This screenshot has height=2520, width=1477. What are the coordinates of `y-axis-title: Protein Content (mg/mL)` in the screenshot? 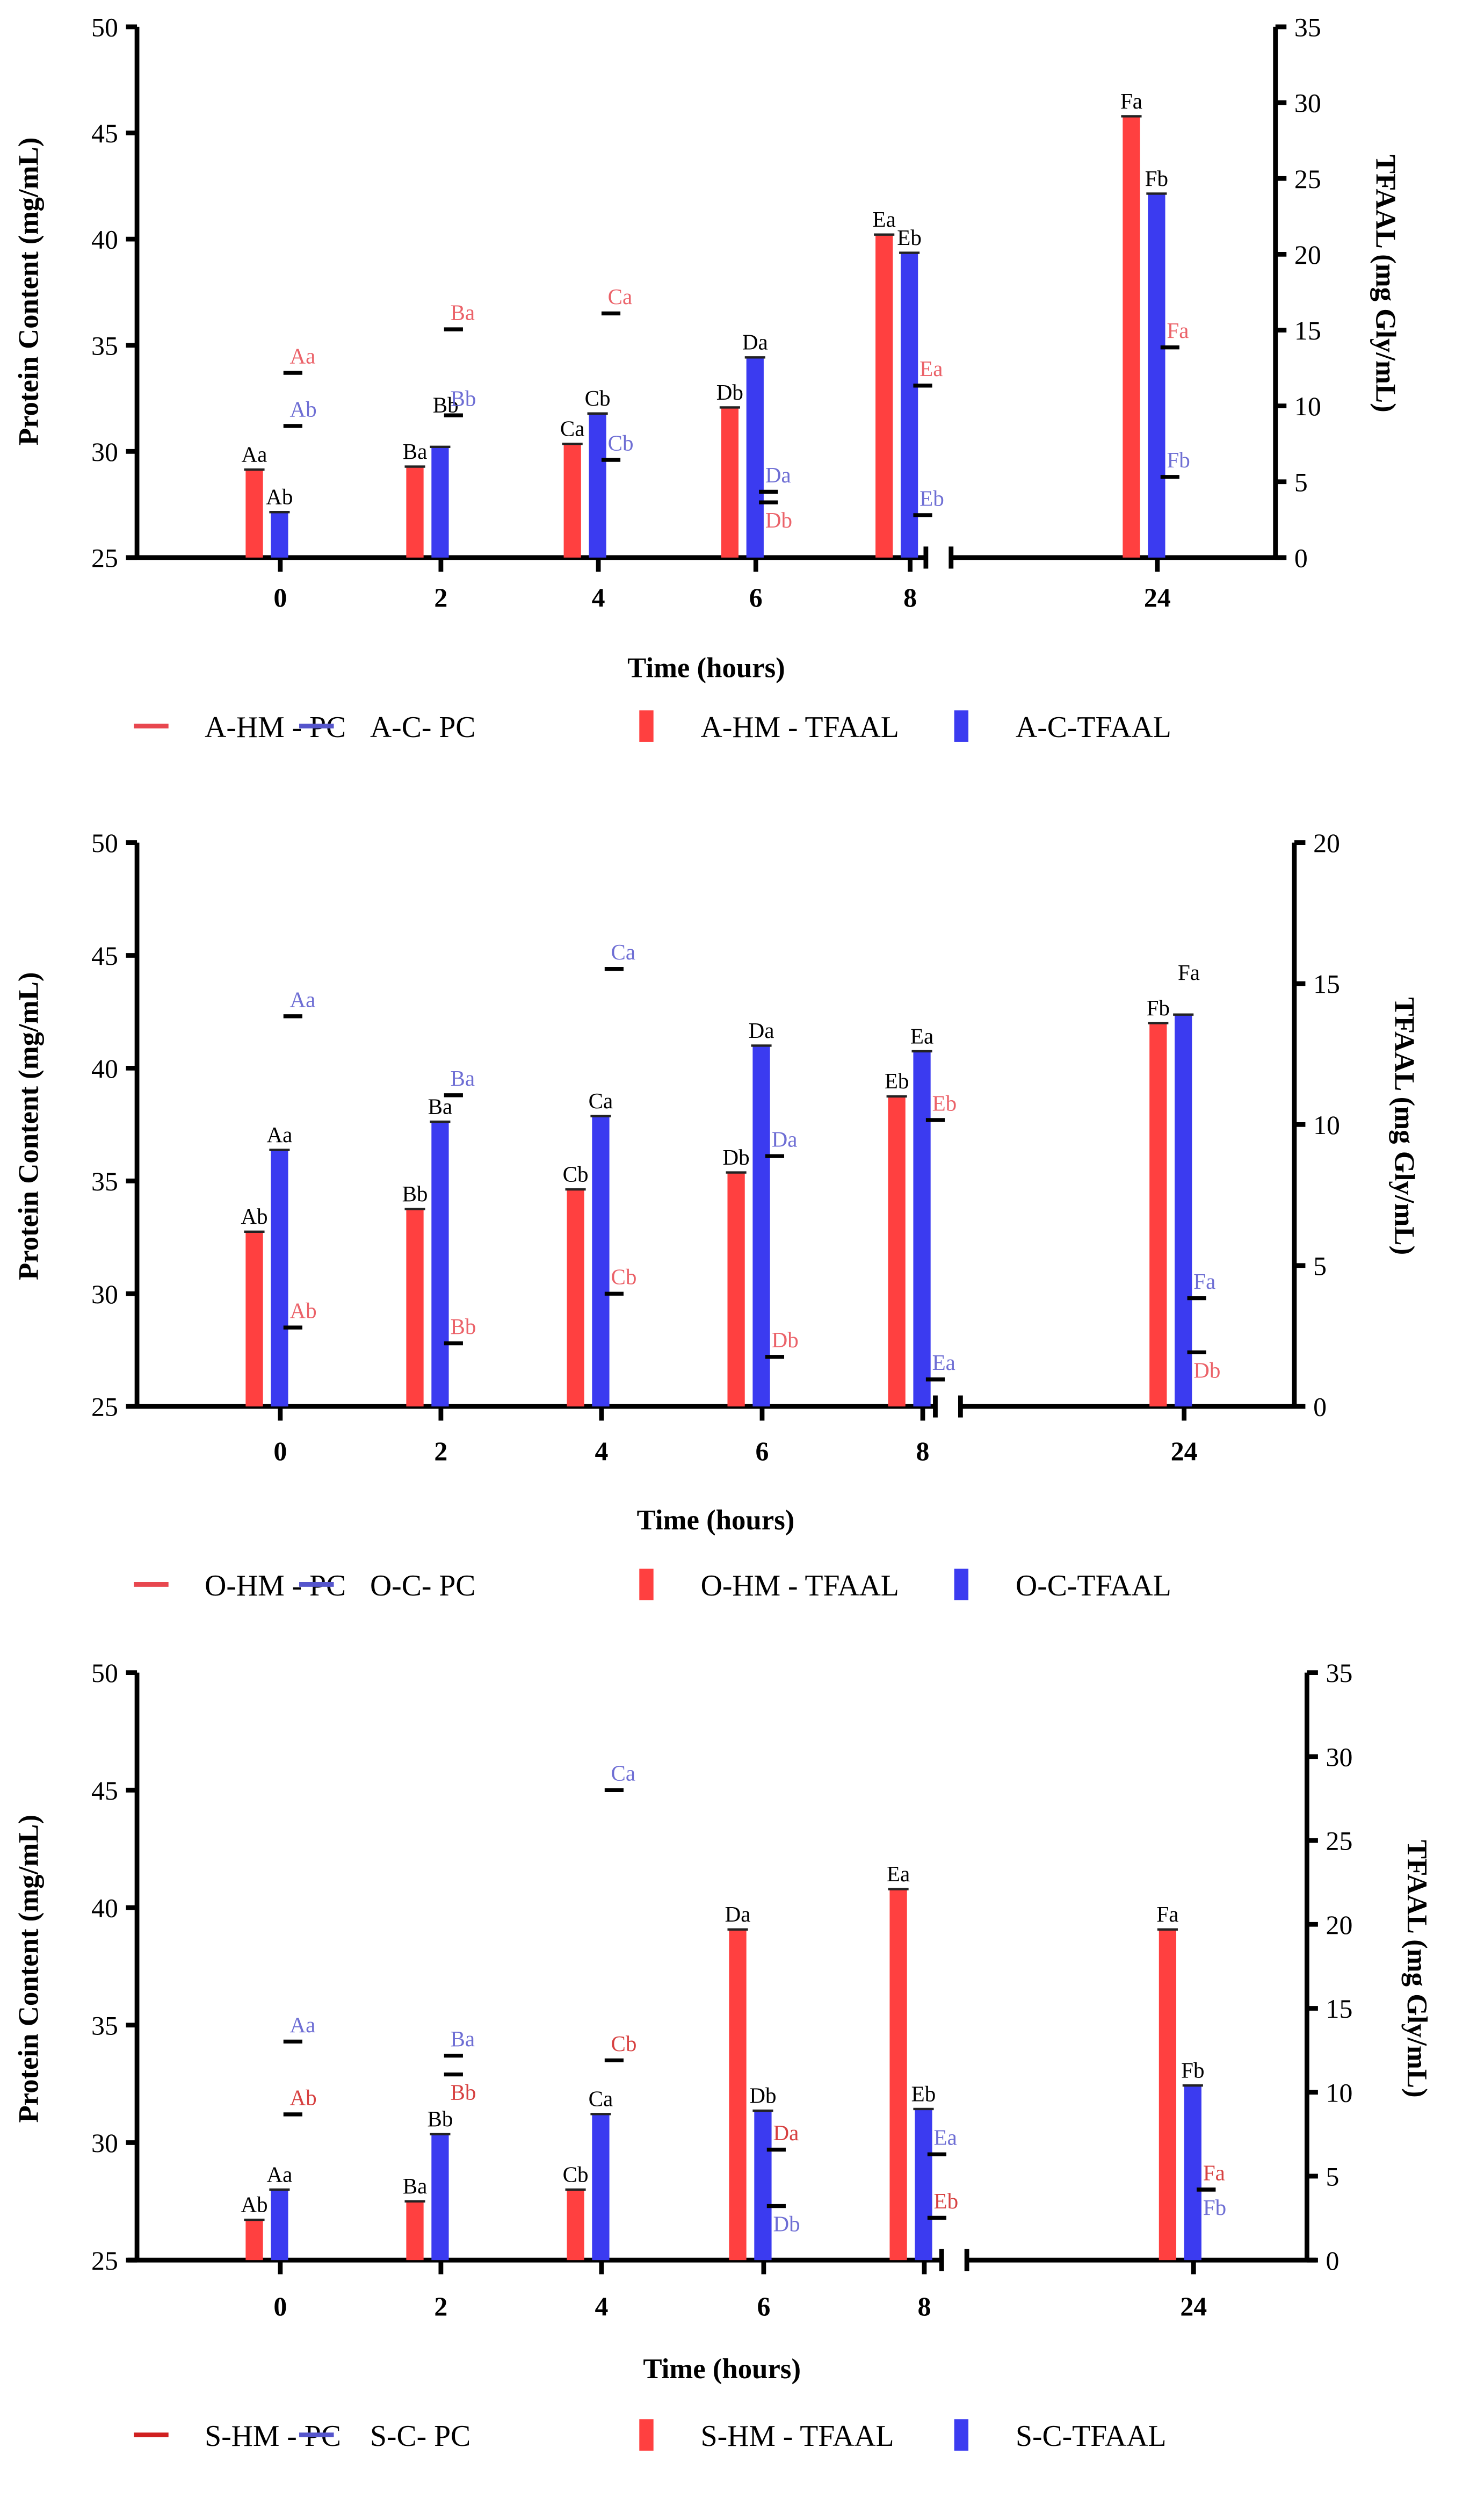 It's located at (28, 1126).